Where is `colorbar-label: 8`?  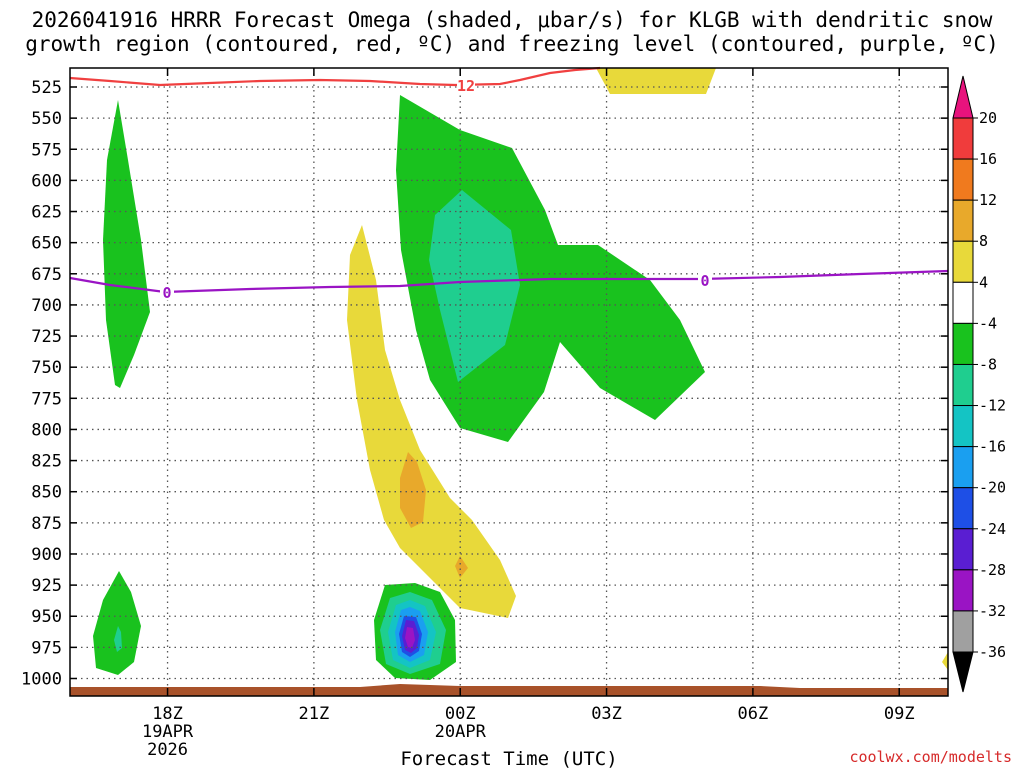
colorbar-label: 8 is located at coordinates (983, 241).